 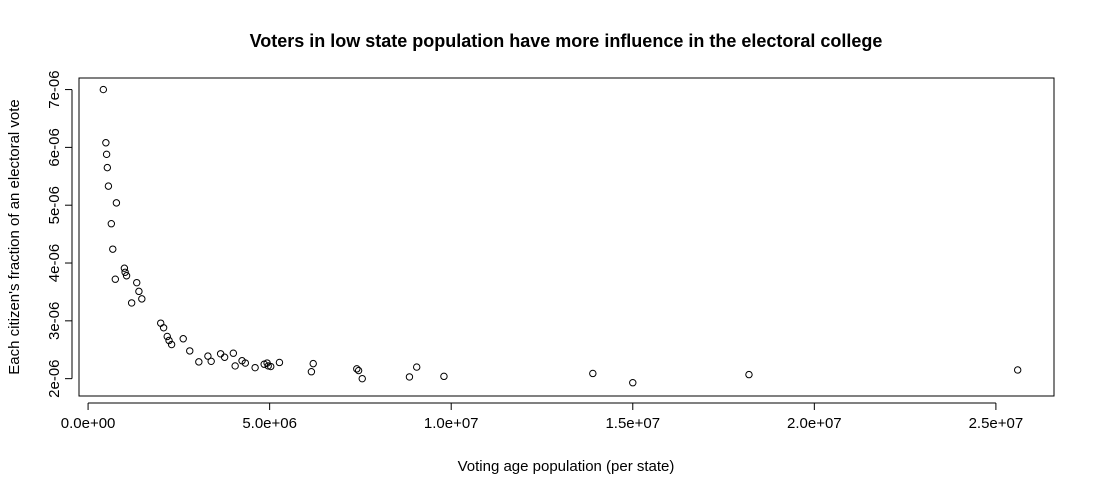 What do you see at coordinates (814, 423) in the screenshot?
I see `x-tick-label: 2.0e+07` at bounding box center [814, 423].